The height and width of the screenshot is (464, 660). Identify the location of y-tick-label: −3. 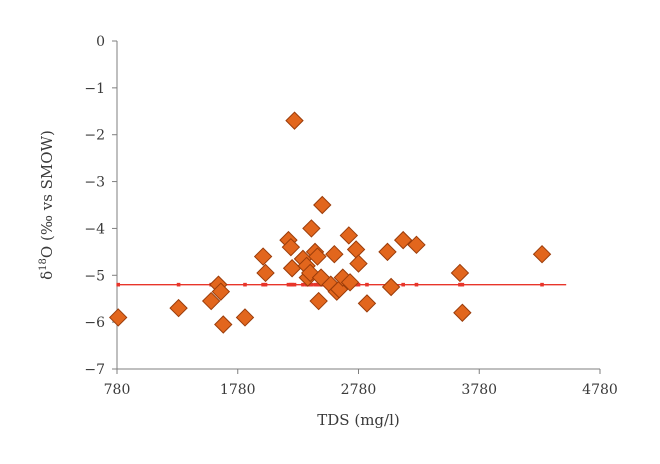
(94, 183).